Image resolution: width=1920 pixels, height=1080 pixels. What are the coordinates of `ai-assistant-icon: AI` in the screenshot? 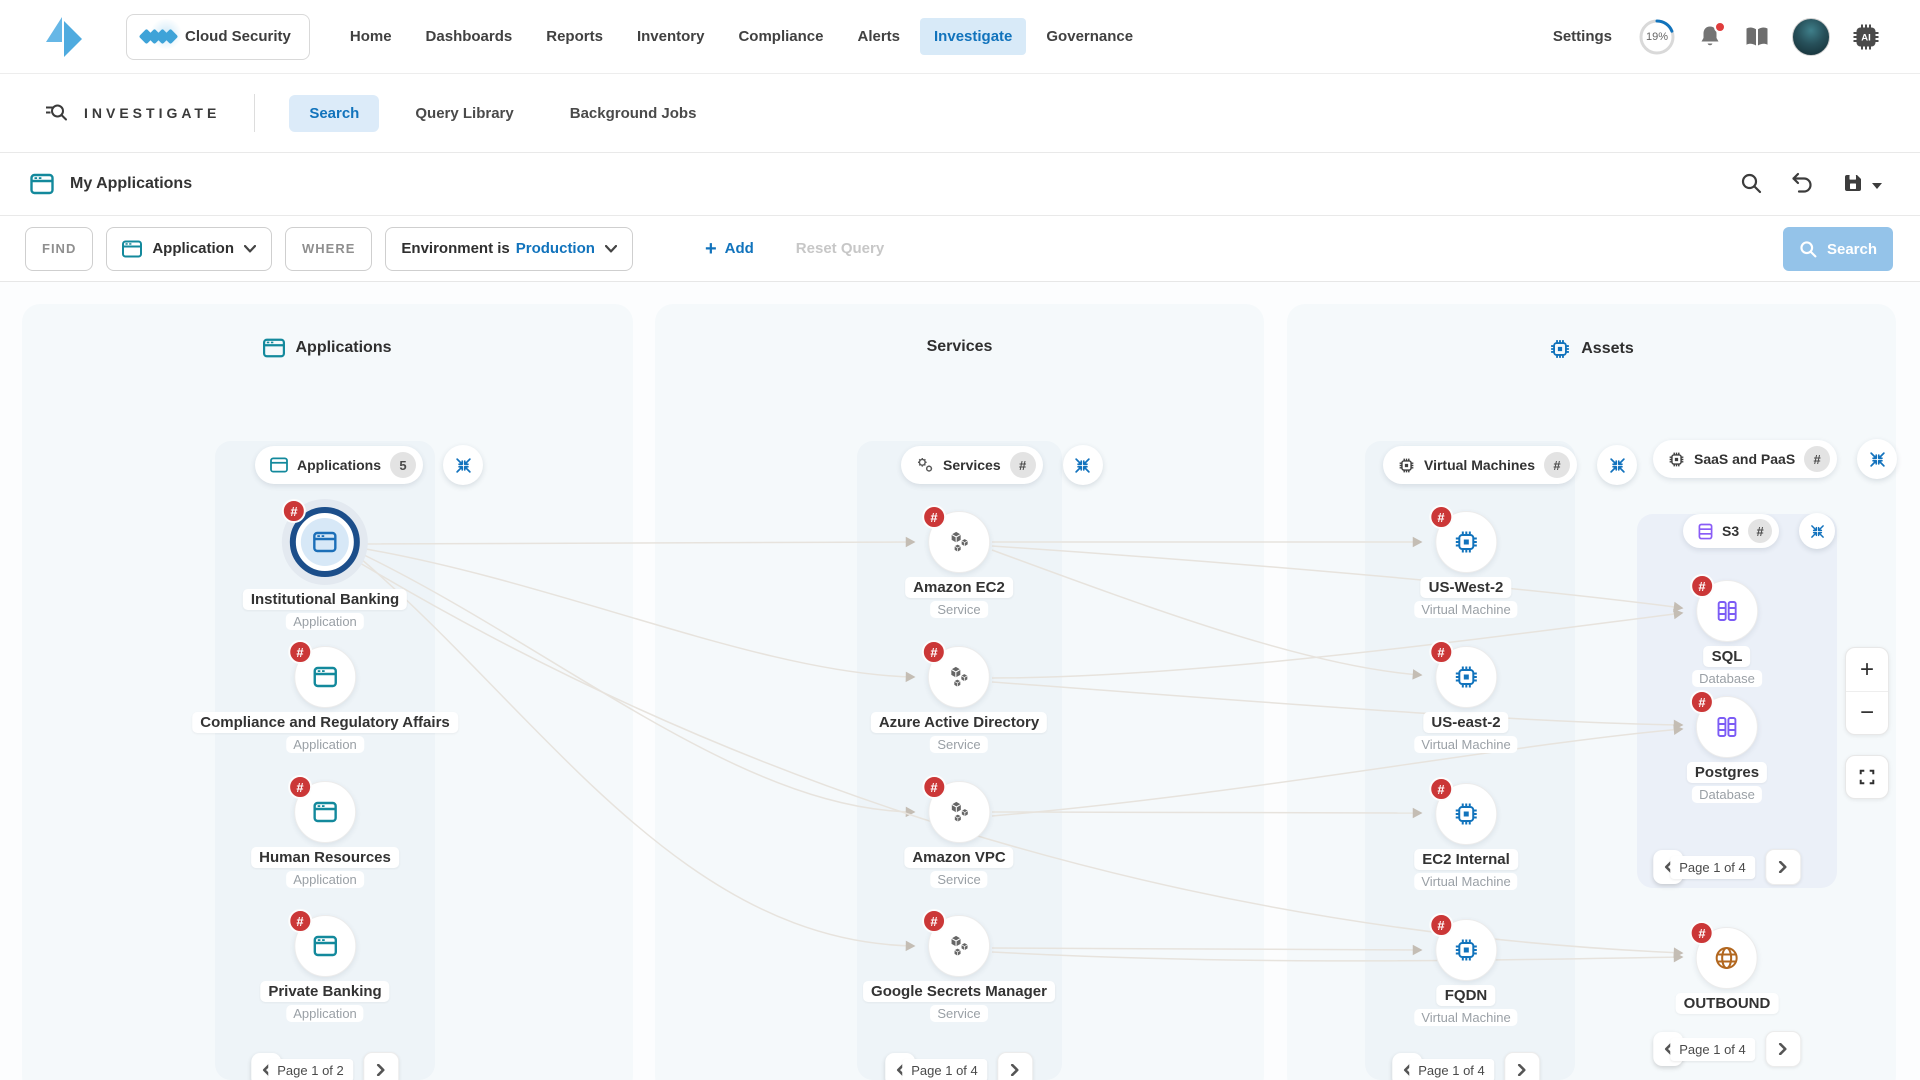 It's located at (1866, 37).